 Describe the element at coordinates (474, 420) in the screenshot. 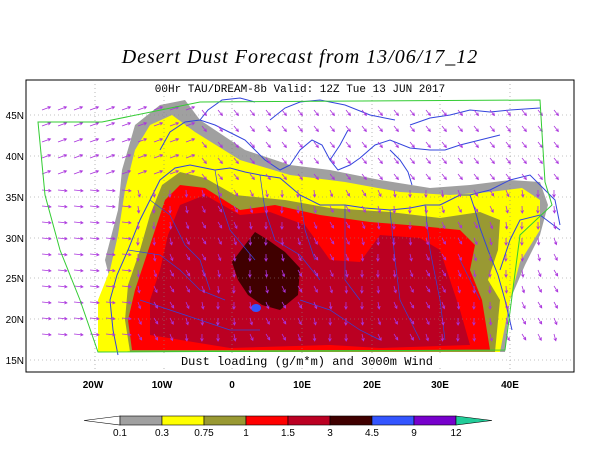

I see `colorbar-high-arrow` at that location.